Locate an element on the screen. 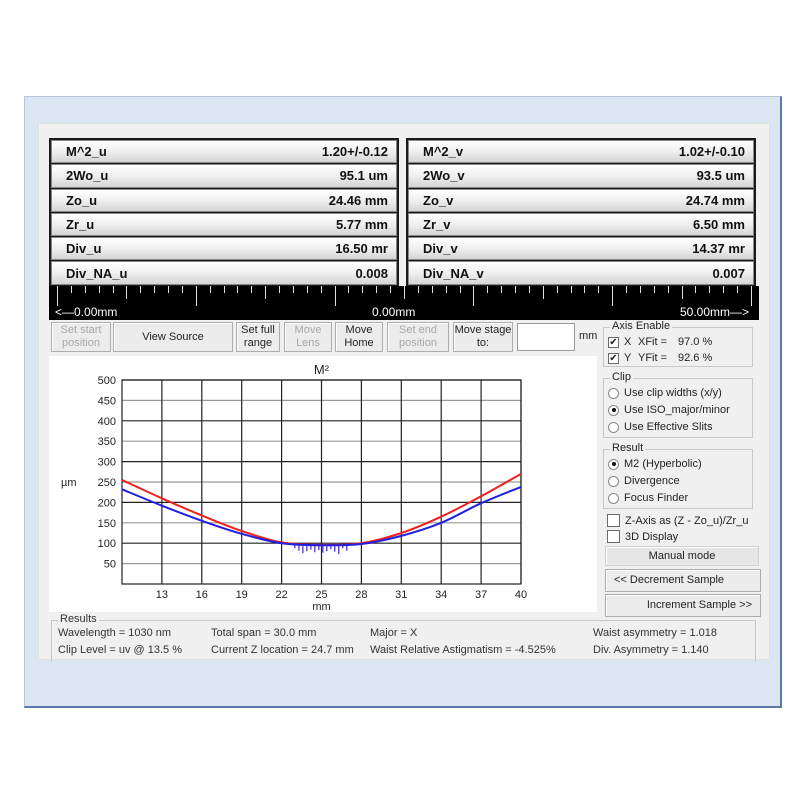 Image resolution: width=800 pixels, height=800 pixels. x-tick-label: 16 is located at coordinates (202, 595).